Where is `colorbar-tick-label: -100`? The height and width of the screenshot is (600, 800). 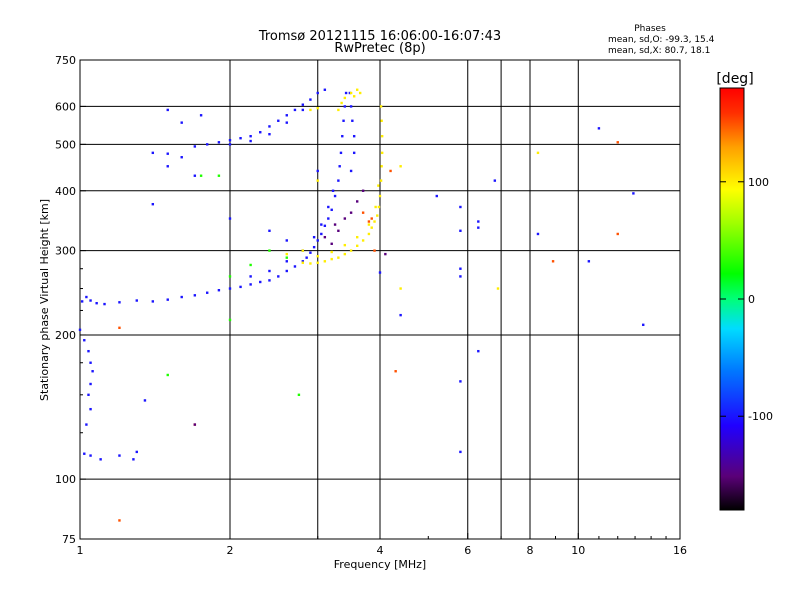
colorbar-tick-label: -100 is located at coordinates (760, 416).